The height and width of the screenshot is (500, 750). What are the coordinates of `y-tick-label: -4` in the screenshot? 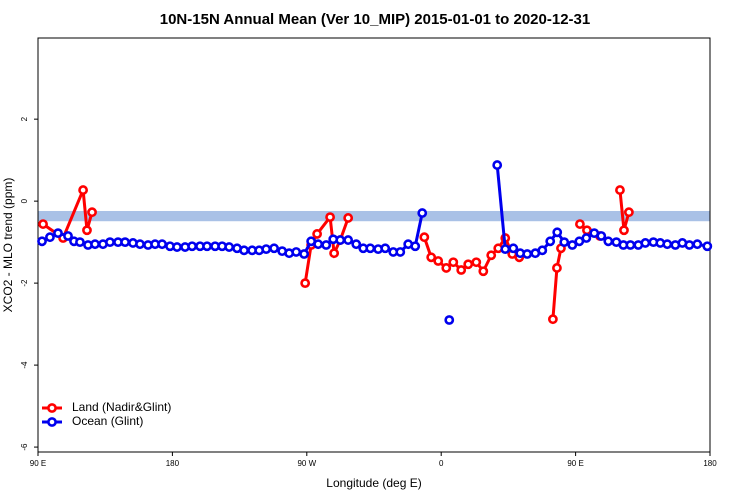 It's located at (24, 365).